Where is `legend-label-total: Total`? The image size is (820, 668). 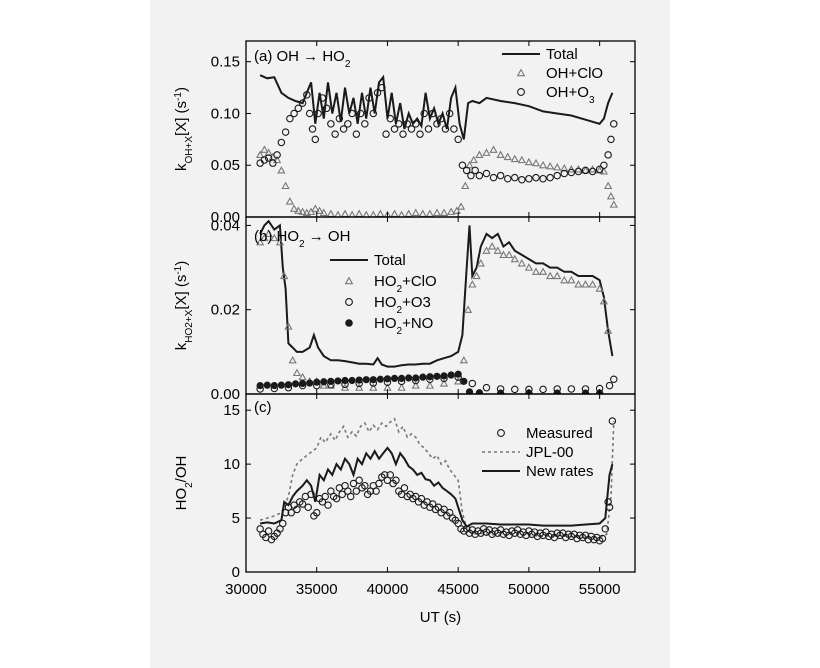 legend-label-total: Total is located at coordinates (390, 260).